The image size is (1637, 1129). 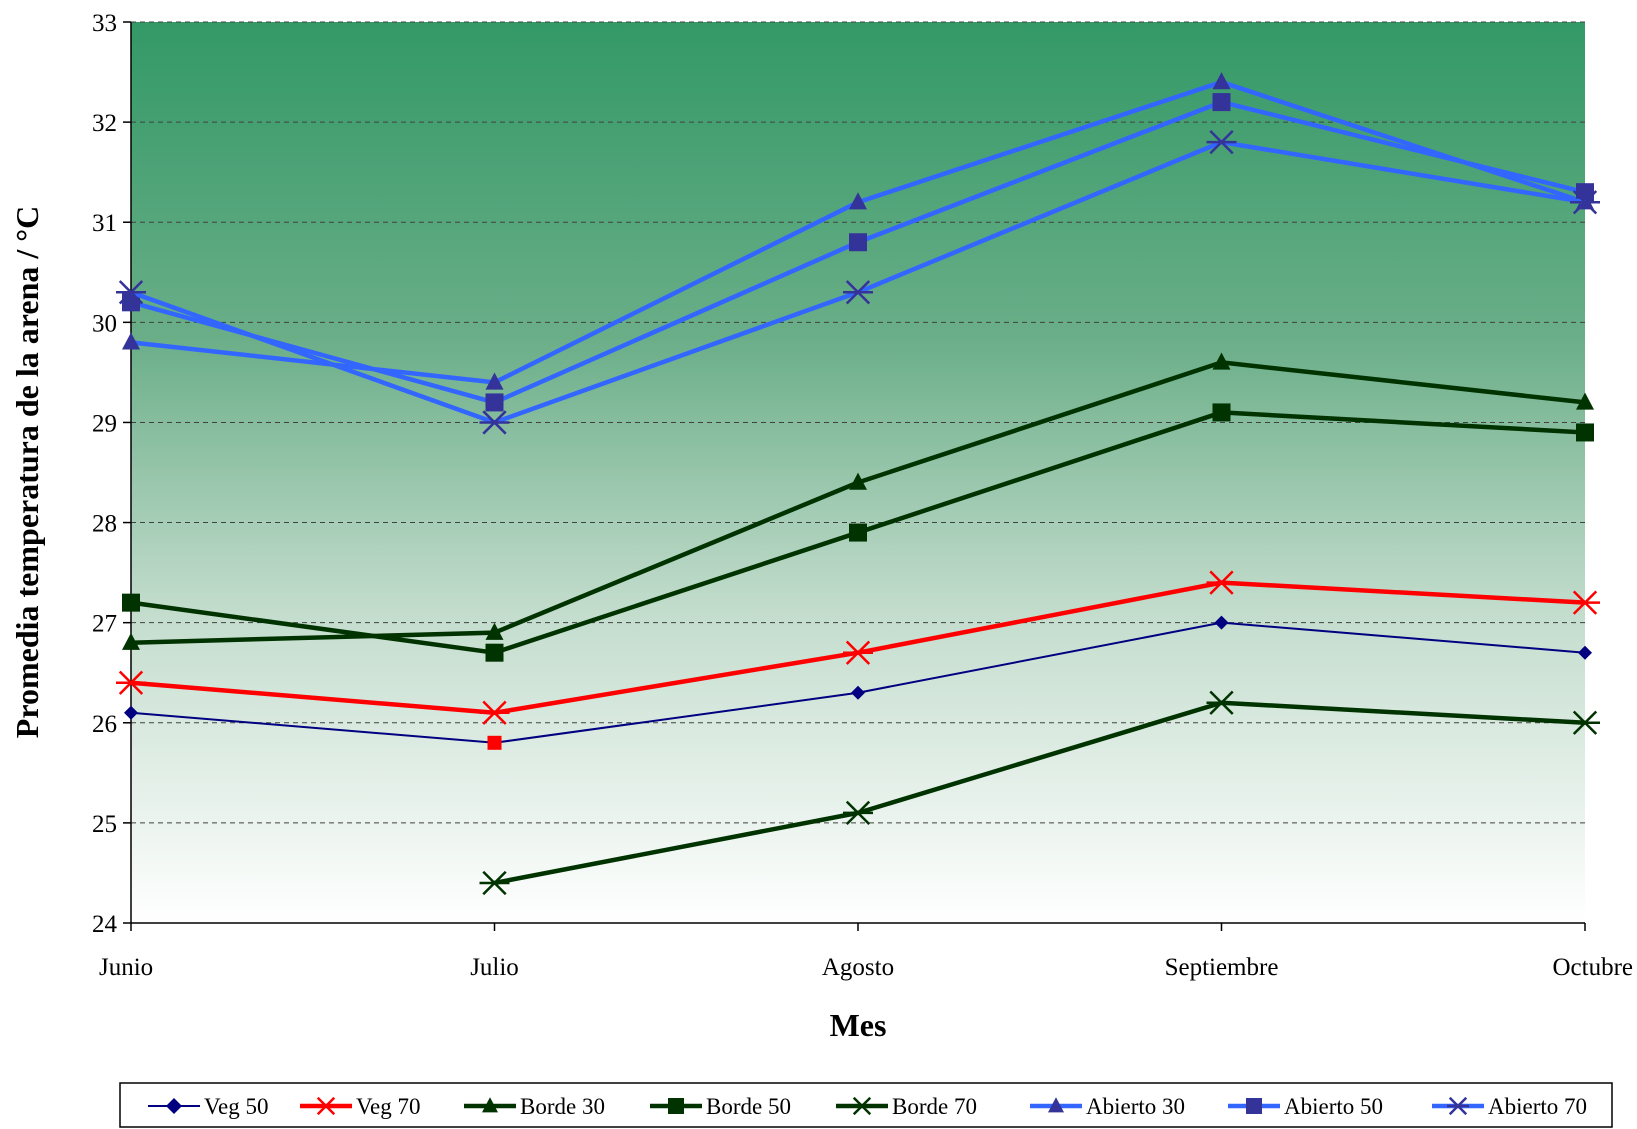 I want to click on legend-item-borde-30: Borde 30, so click(x=534, y=1106).